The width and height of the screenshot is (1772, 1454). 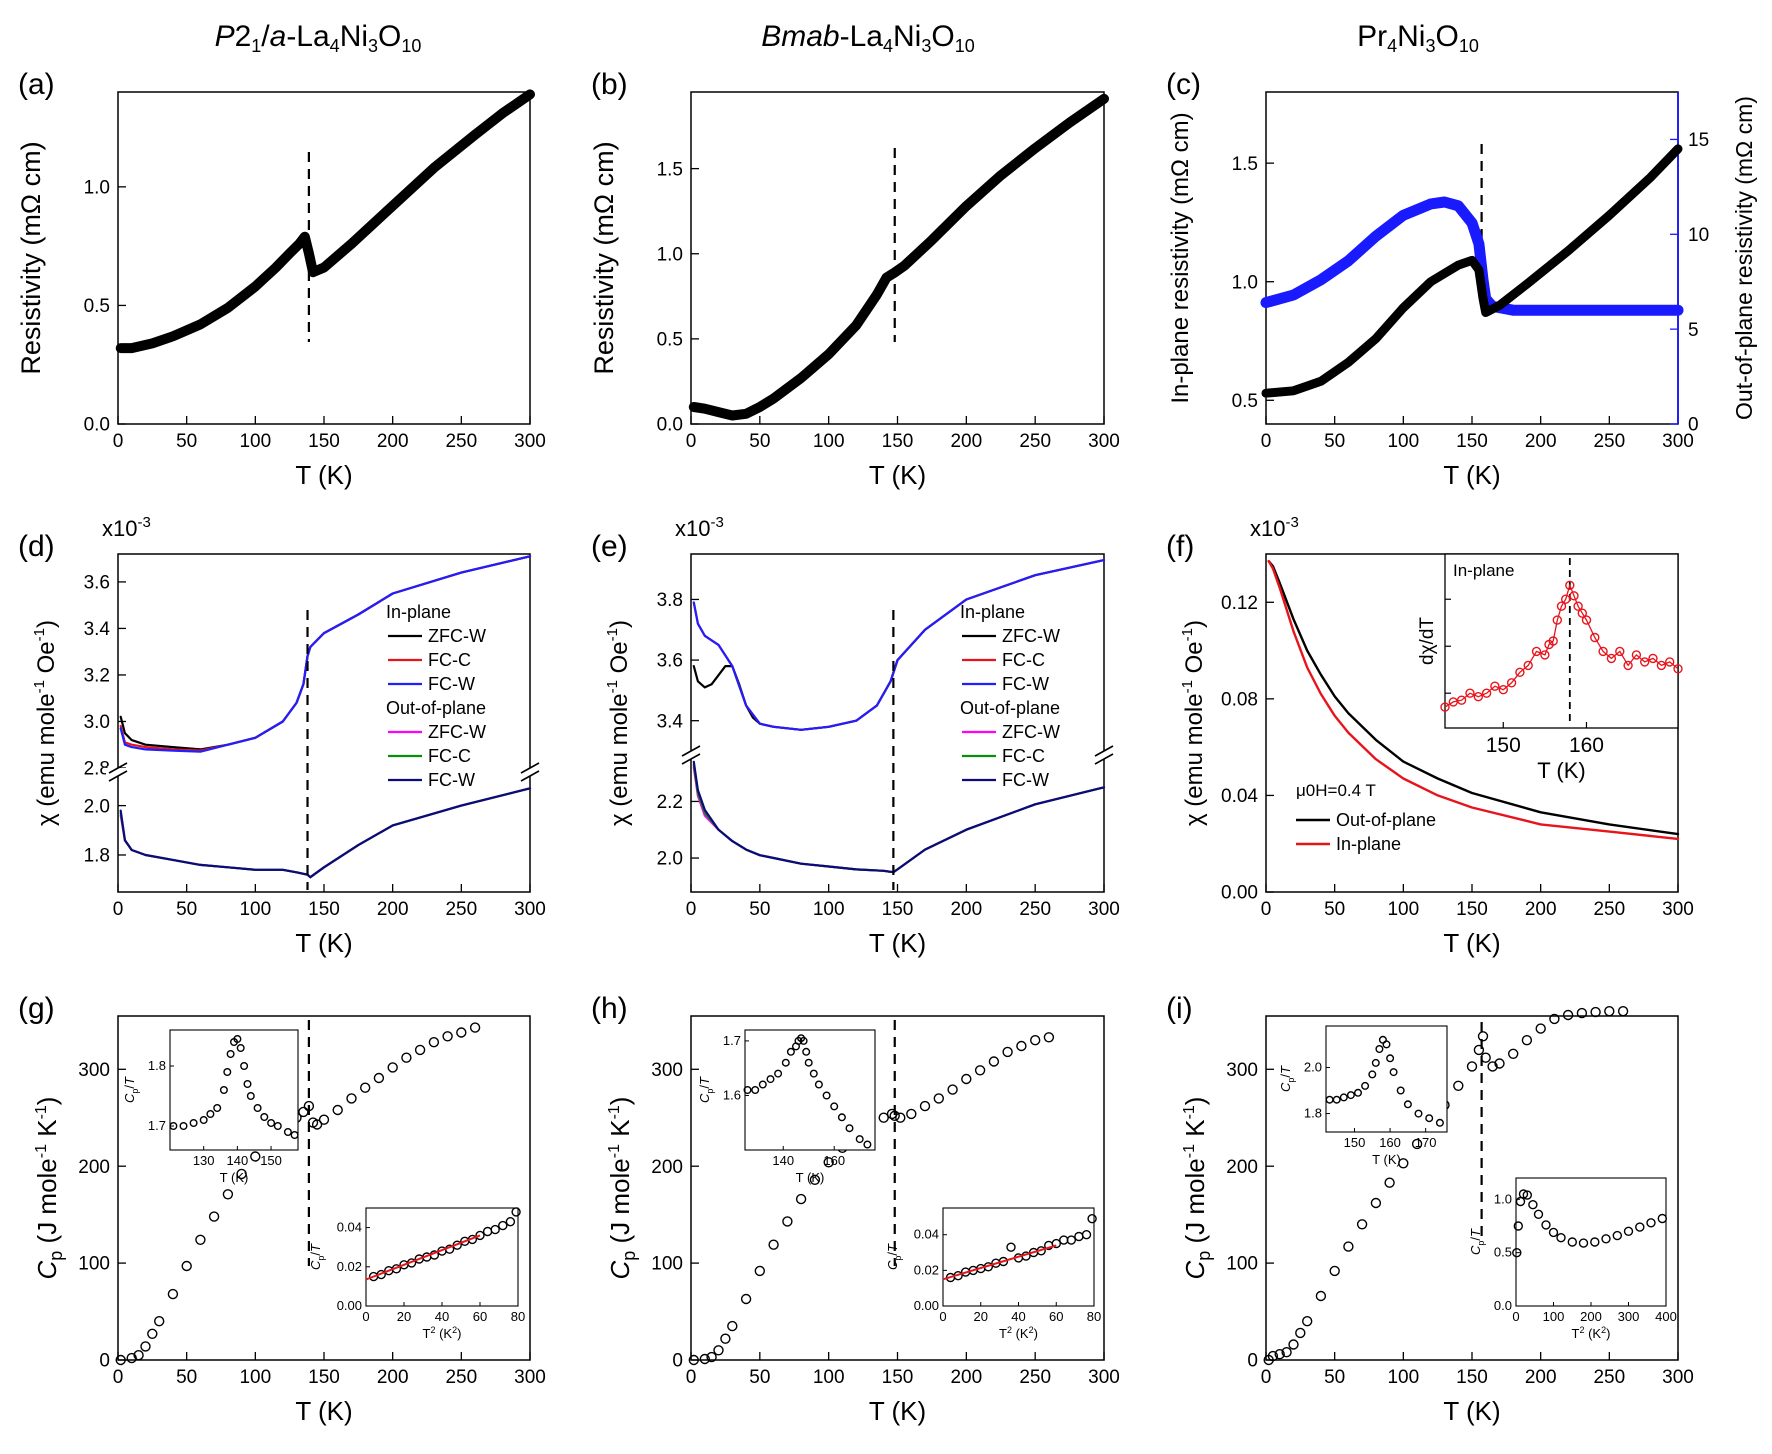 I want to click on y-axis-title: χ (emu mole-1 Oe-1), so click(x=45, y=723).